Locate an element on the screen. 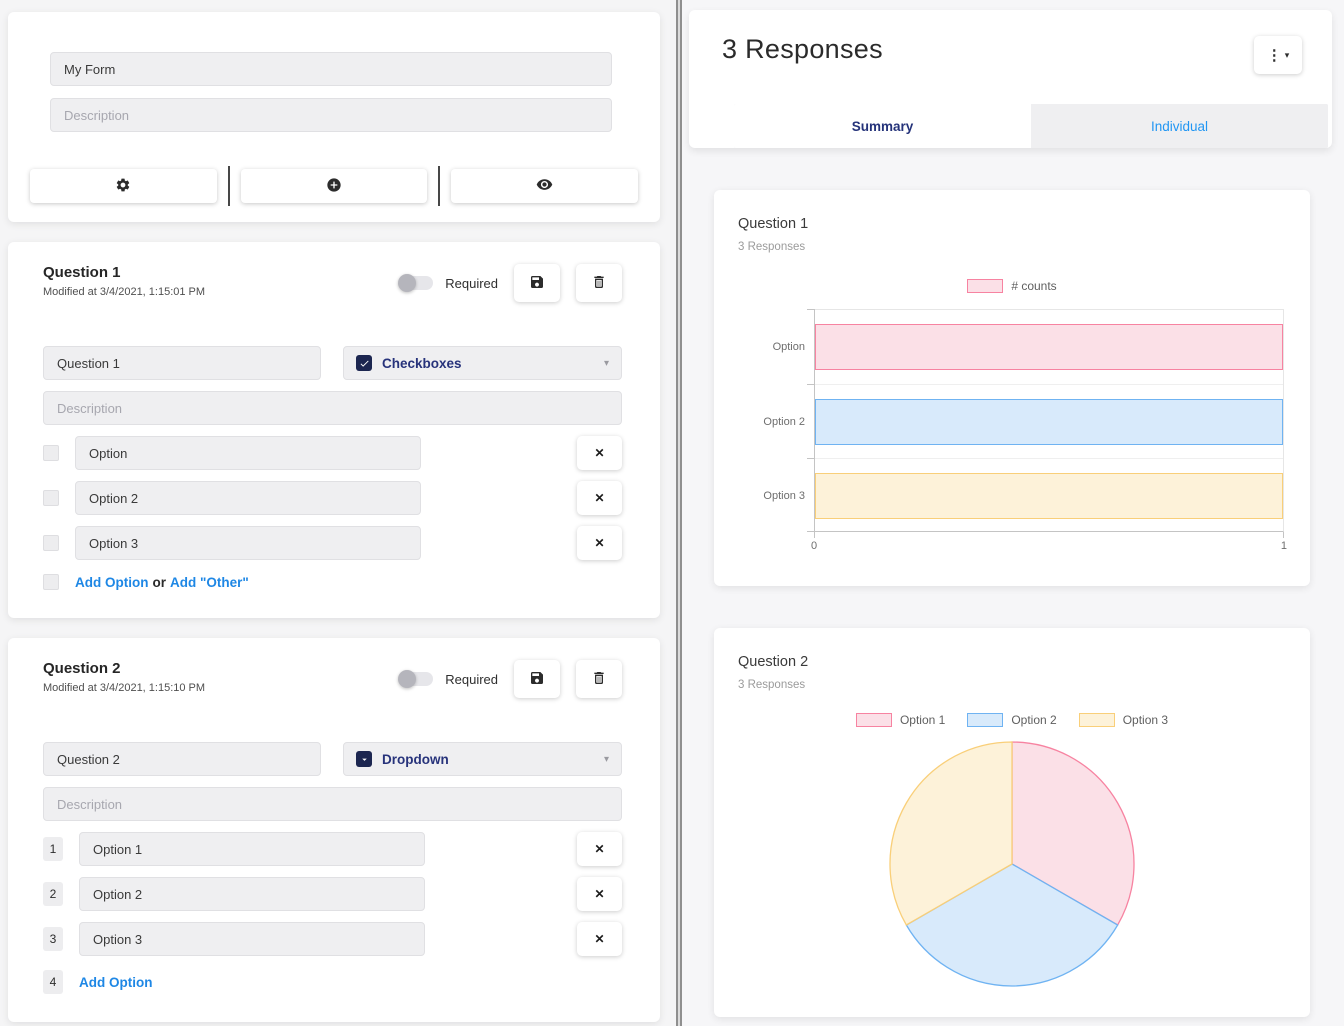  category-label: Option 2 is located at coordinates (784, 421).